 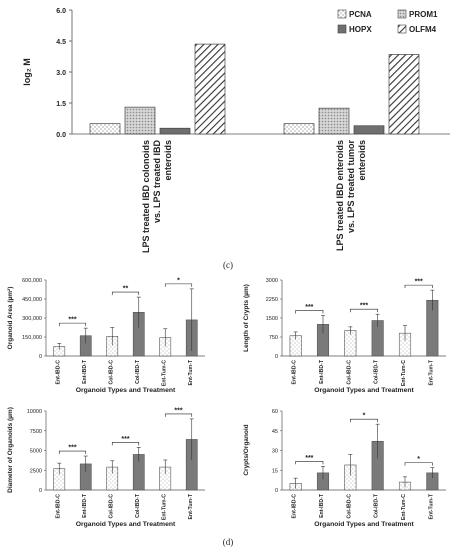 What do you see at coordinates (431, 506) in the screenshot?
I see `d4-xtick-label: Ent-Tum-T` at bounding box center [431, 506].